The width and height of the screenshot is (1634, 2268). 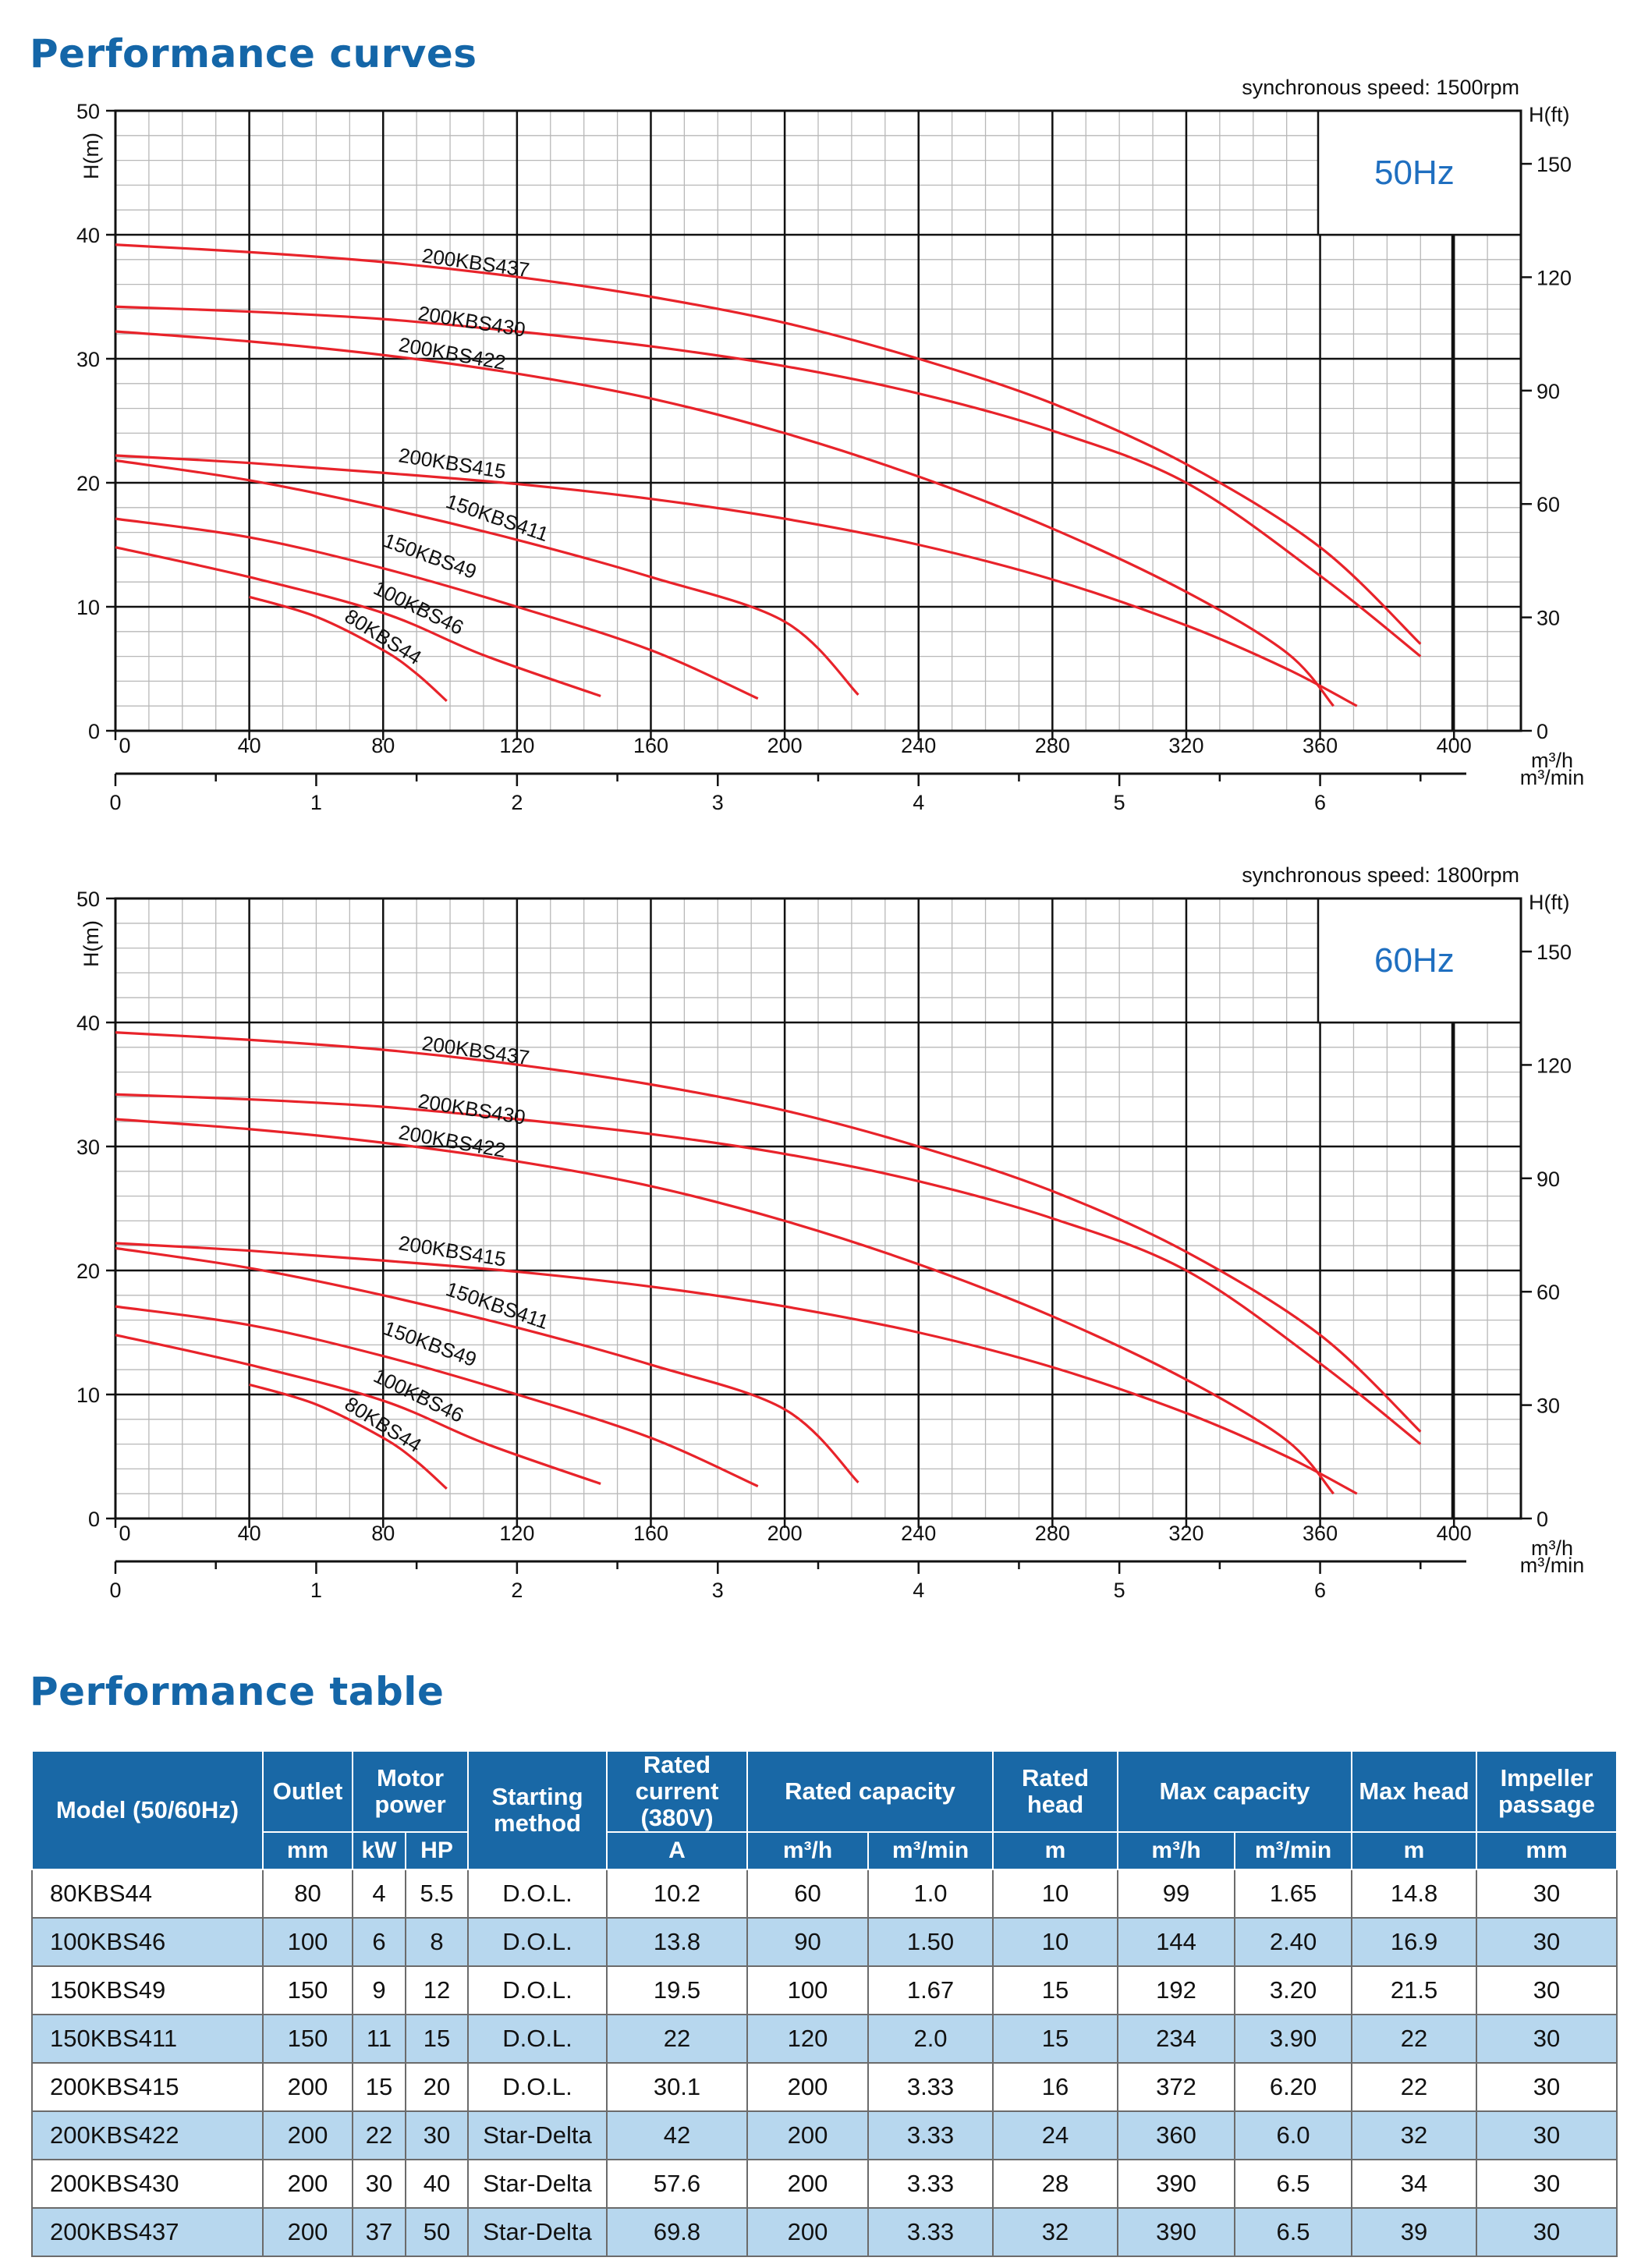 I want to click on unit-rated-head: m, so click(x=1056, y=1850).